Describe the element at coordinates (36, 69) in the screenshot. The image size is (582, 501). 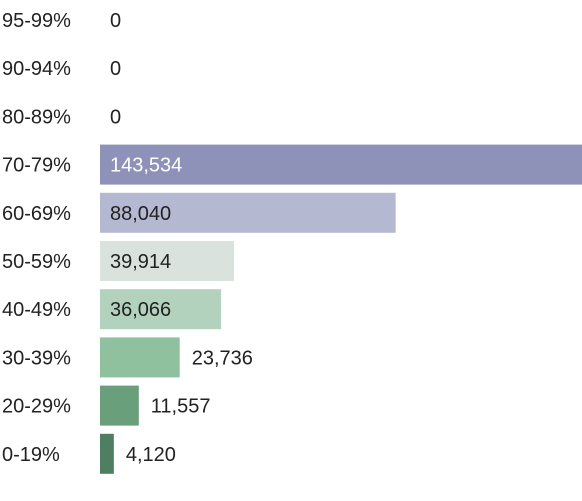
I see `category-label: 90-94%` at that location.